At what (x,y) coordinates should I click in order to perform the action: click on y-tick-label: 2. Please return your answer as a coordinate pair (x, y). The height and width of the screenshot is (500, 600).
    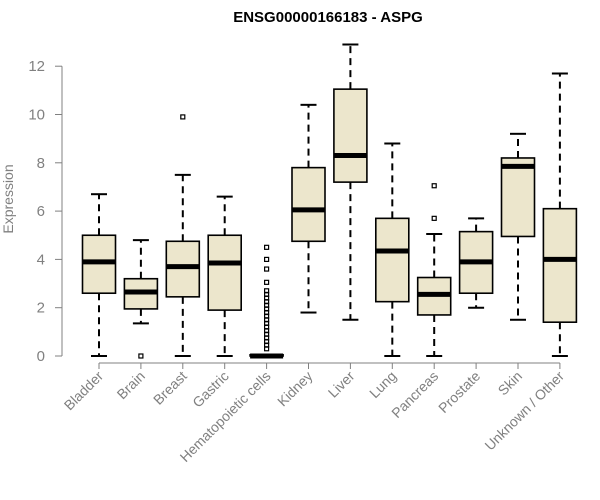
    Looking at the image, I should click on (41, 308).